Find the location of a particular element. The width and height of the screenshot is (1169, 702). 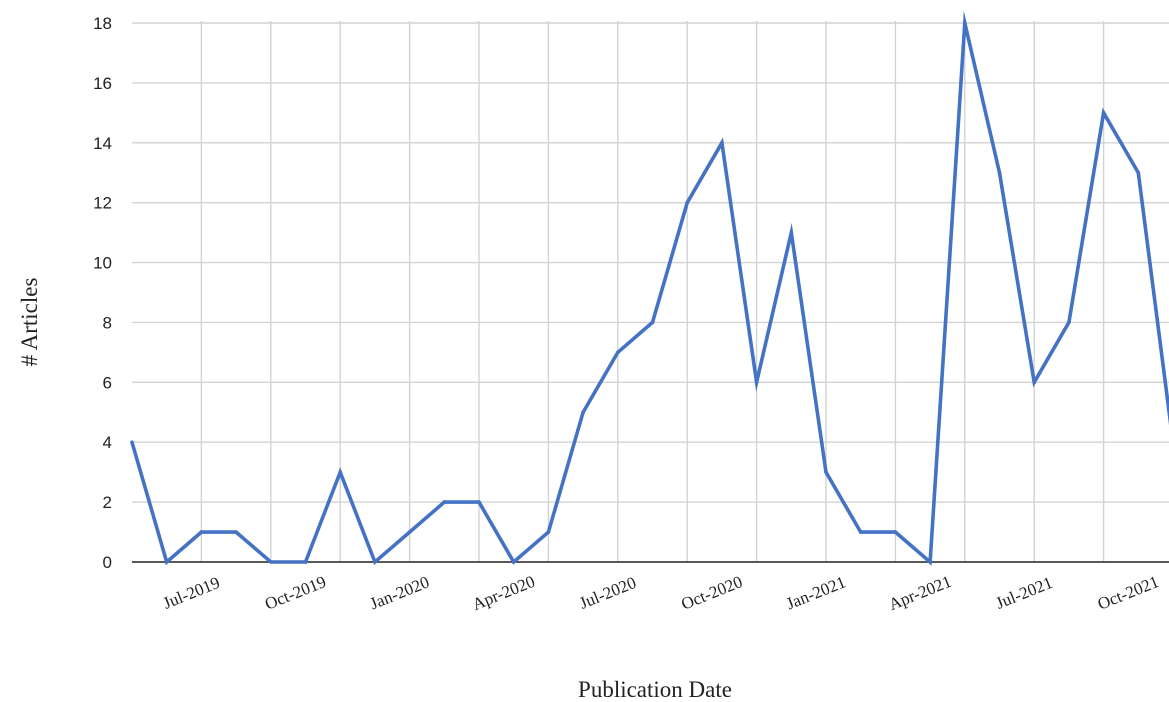

x-tick-label: Jul-2019 is located at coordinates (191, 593).